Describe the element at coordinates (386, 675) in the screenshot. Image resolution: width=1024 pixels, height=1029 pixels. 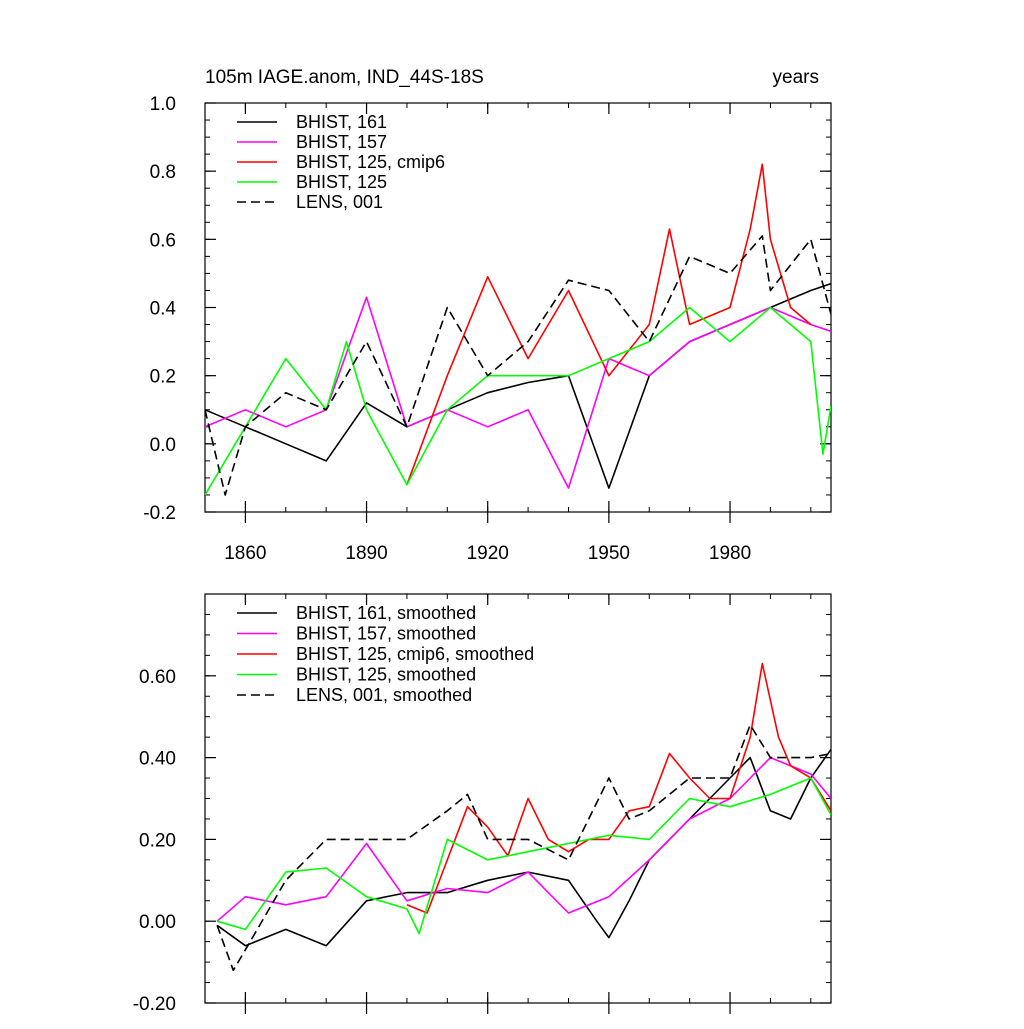
I see `legend-label: BHIST, 125, smoothed` at that location.